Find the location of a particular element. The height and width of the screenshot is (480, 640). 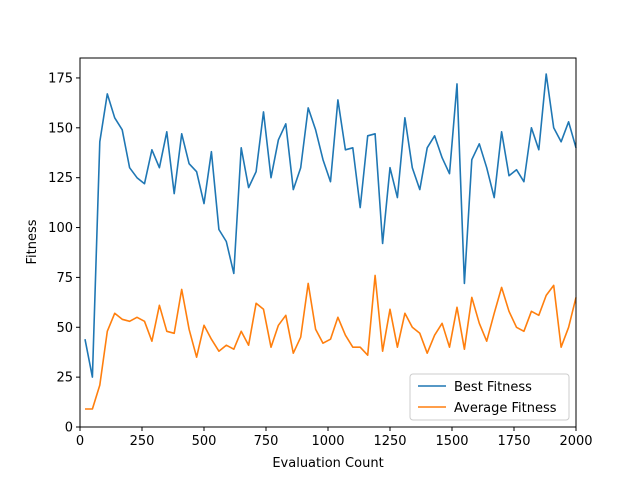

x-tick-label: 1500 is located at coordinates (451, 441).